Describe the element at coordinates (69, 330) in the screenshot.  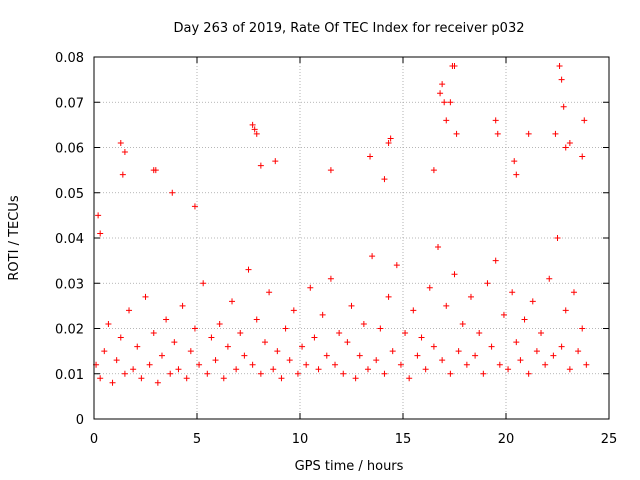
I see `y-tick-label: 0.02` at that location.